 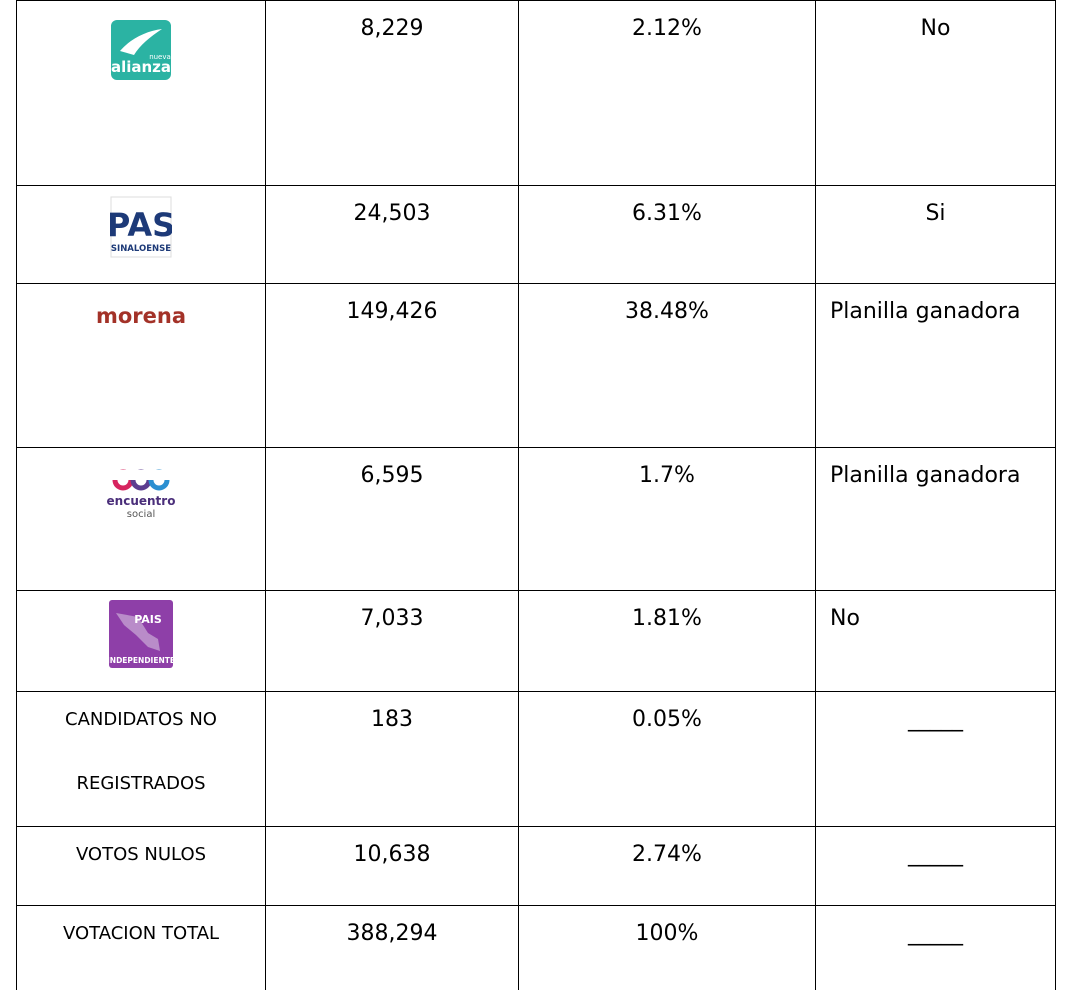 I want to click on logo-text: morena, so click(x=141, y=316).